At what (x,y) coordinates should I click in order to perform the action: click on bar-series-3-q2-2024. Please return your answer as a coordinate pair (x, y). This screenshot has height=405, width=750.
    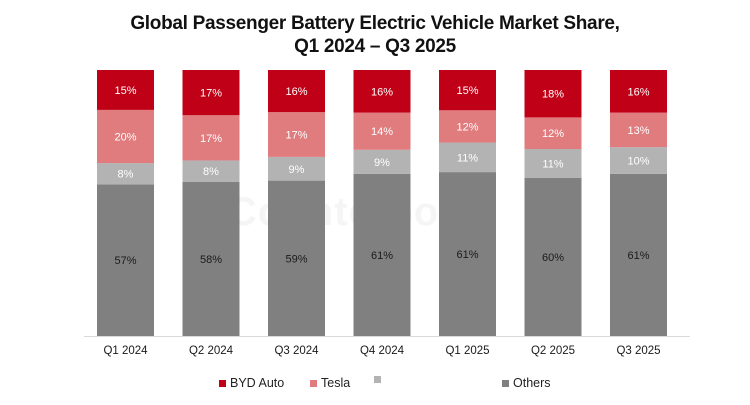
    Looking at the image, I should click on (211, 171).